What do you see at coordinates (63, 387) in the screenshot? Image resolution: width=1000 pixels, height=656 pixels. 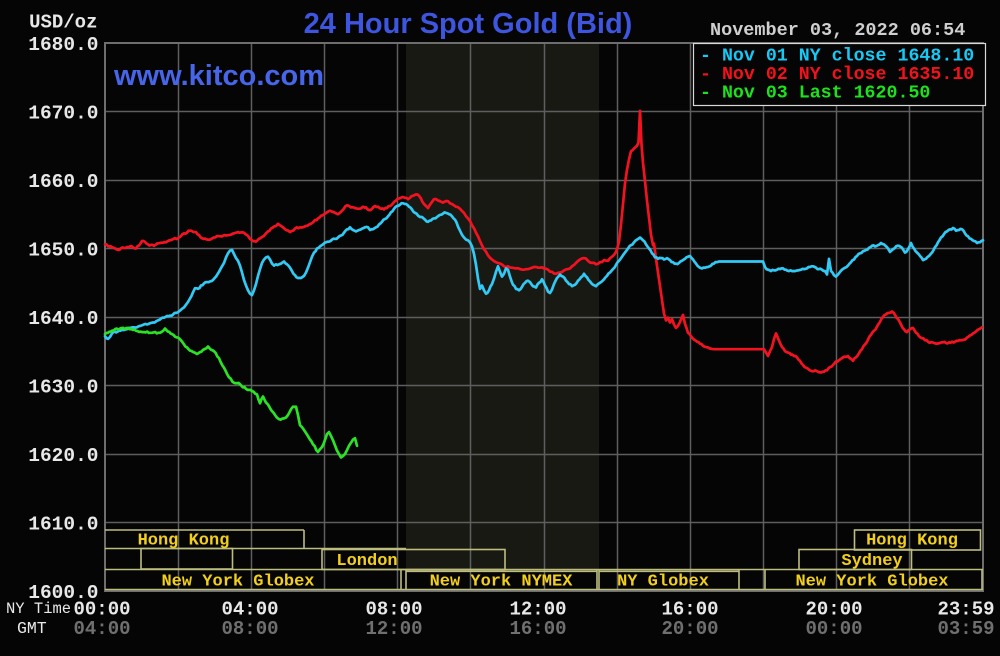 I see `svg-text: 1630.0` at bounding box center [63, 387].